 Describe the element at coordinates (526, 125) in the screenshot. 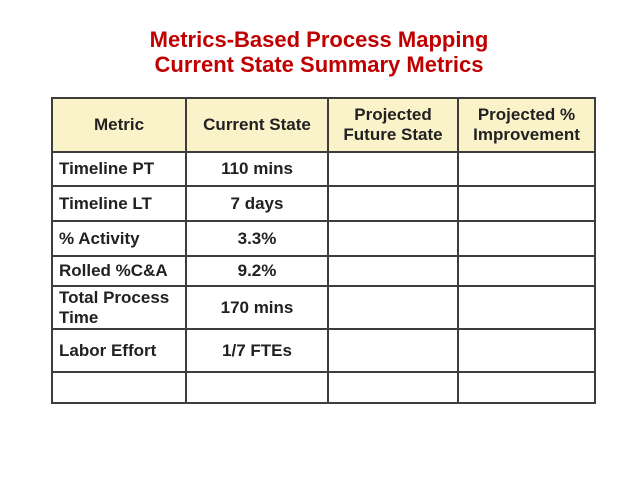

I see `column-header-projected-improvement: Projected % Improvement` at that location.